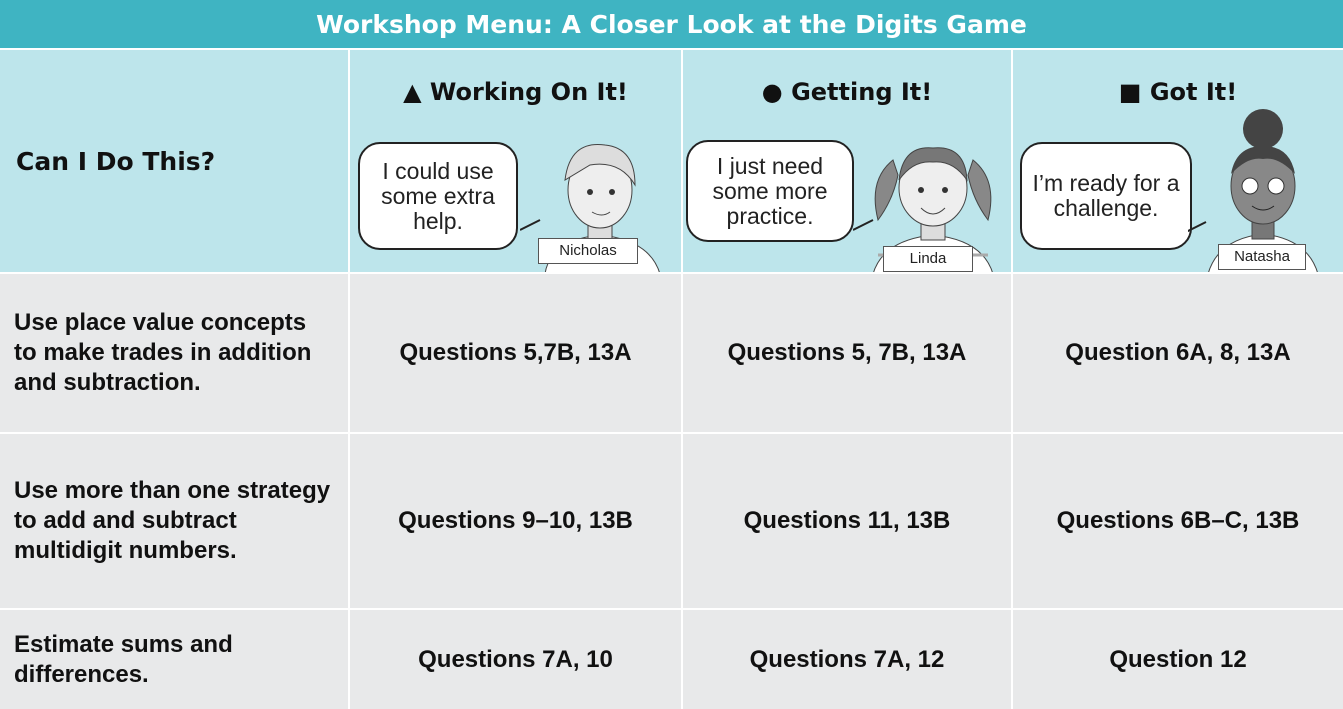 The width and height of the screenshot is (1343, 709). What do you see at coordinates (1262, 257) in the screenshot?
I see `name-tag: Natasha` at bounding box center [1262, 257].